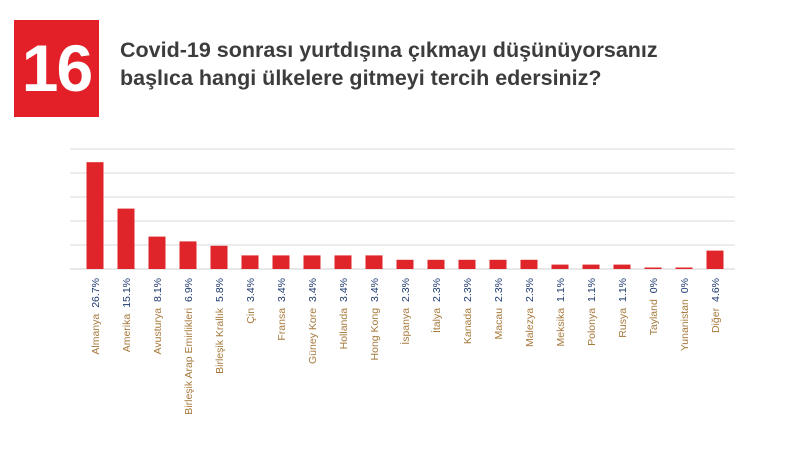 This screenshot has width=800, height=450. Describe the element at coordinates (405, 326) in the screenshot. I see `category-label: İspanya` at that location.